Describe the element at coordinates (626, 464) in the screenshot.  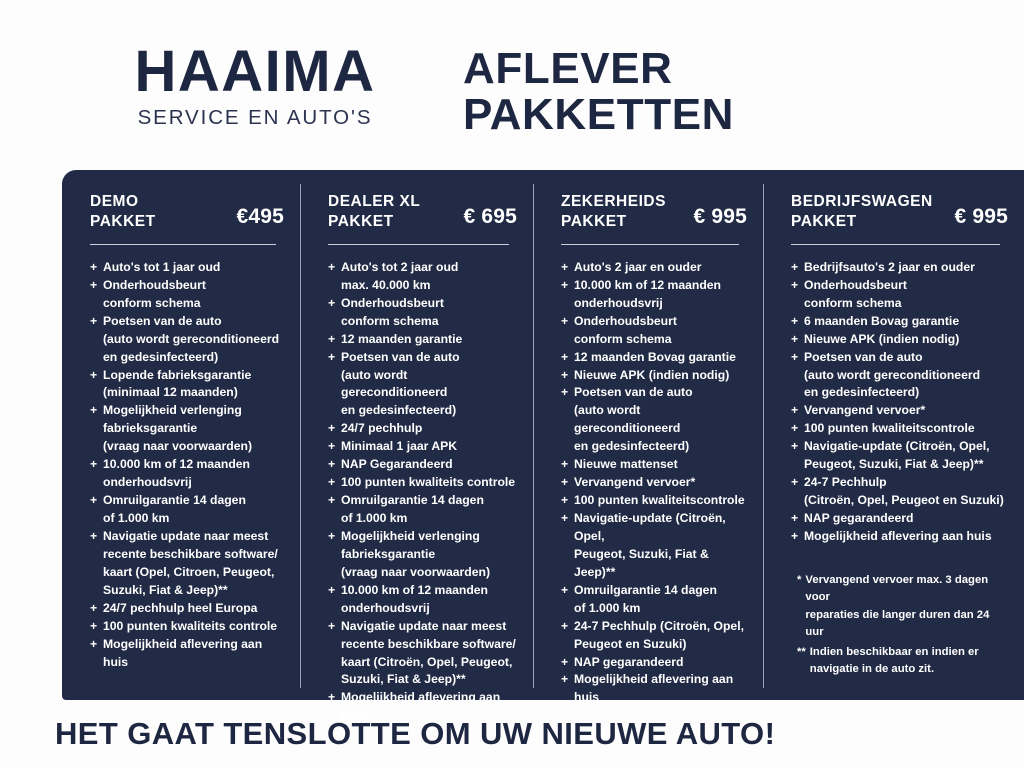
I see `feature-label: Nieuwe mattenset` at that location.